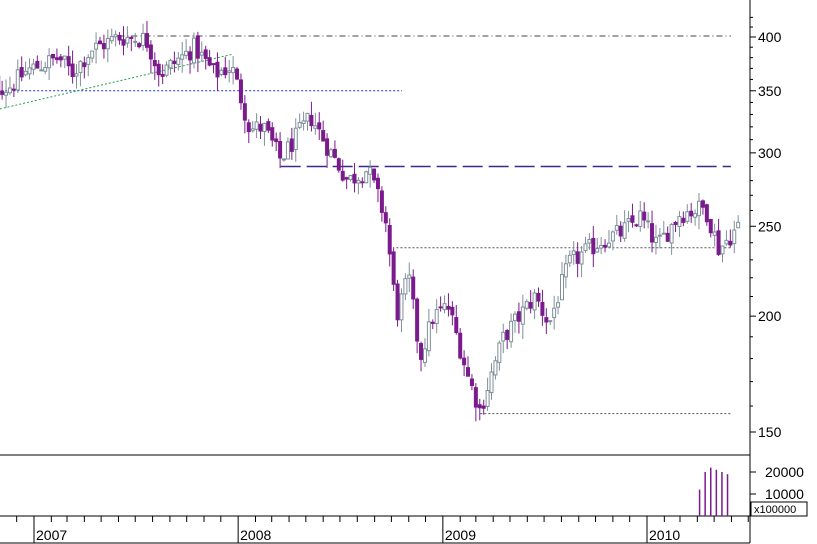 The width and height of the screenshot is (817, 544). I want to click on price-tick-label: 350, so click(770, 91).